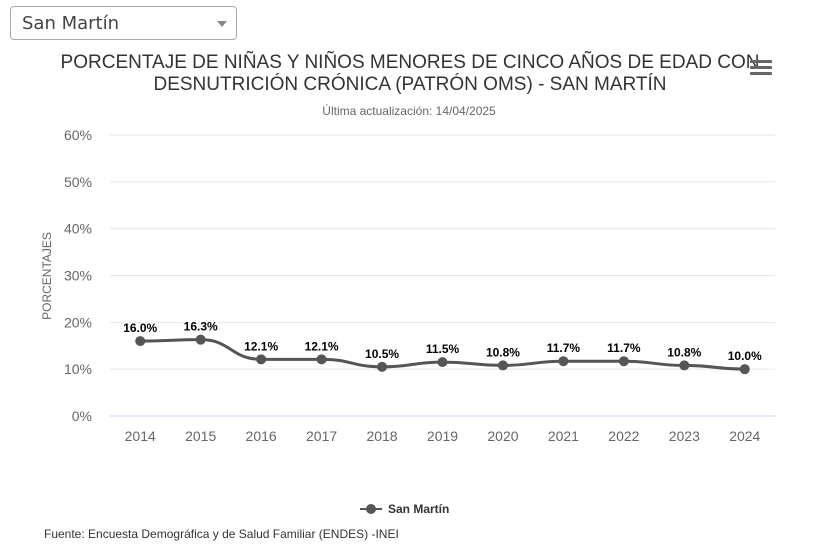 The width and height of the screenshot is (818, 560). I want to click on x-tick-label: 2015, so click(200, 436).